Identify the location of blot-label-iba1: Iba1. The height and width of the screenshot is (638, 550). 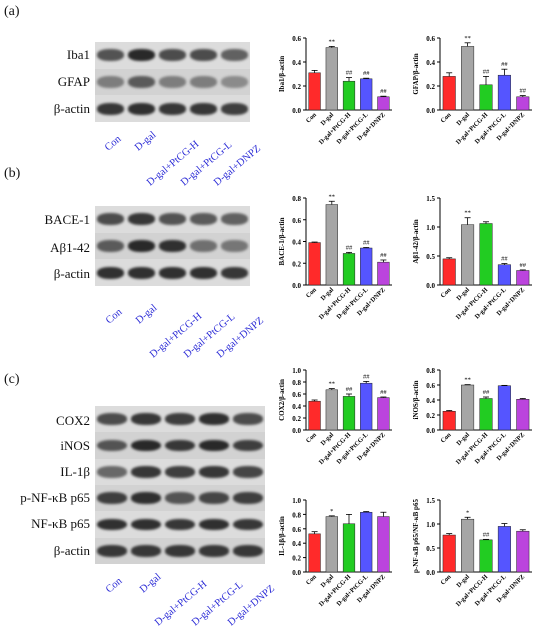
(78, 54).